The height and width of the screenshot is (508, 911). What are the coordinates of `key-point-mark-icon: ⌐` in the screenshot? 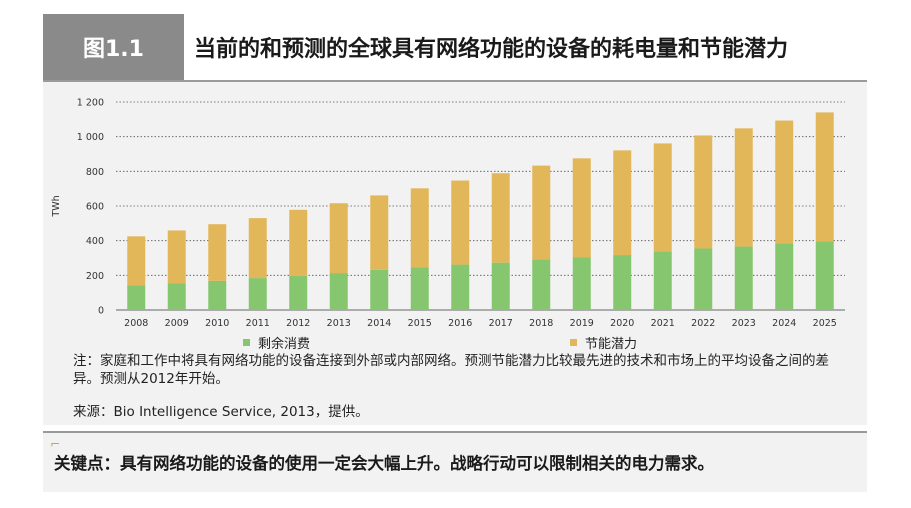 It's located at (55, 444).